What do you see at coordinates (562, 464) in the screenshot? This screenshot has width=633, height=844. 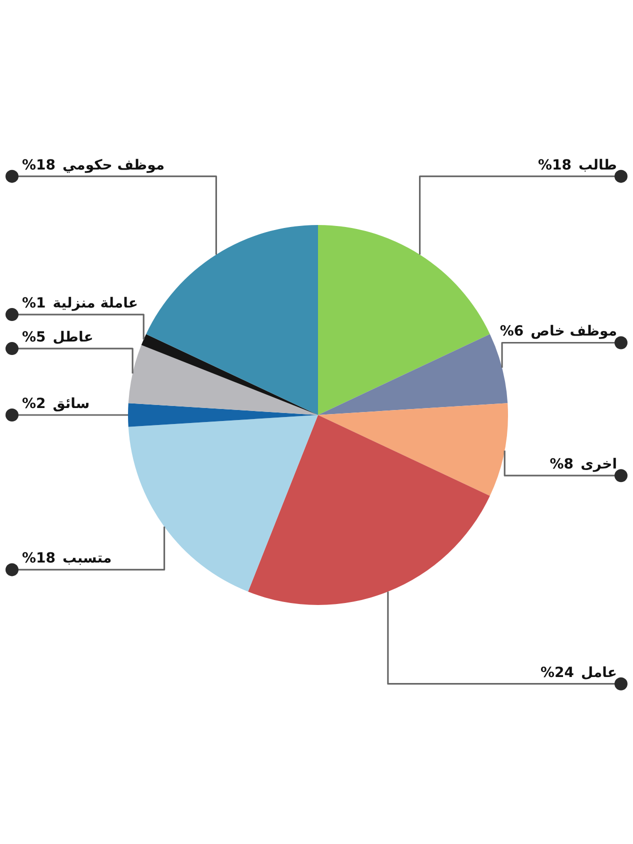 I see `data-label: %8` at bounding box center [562, 464].